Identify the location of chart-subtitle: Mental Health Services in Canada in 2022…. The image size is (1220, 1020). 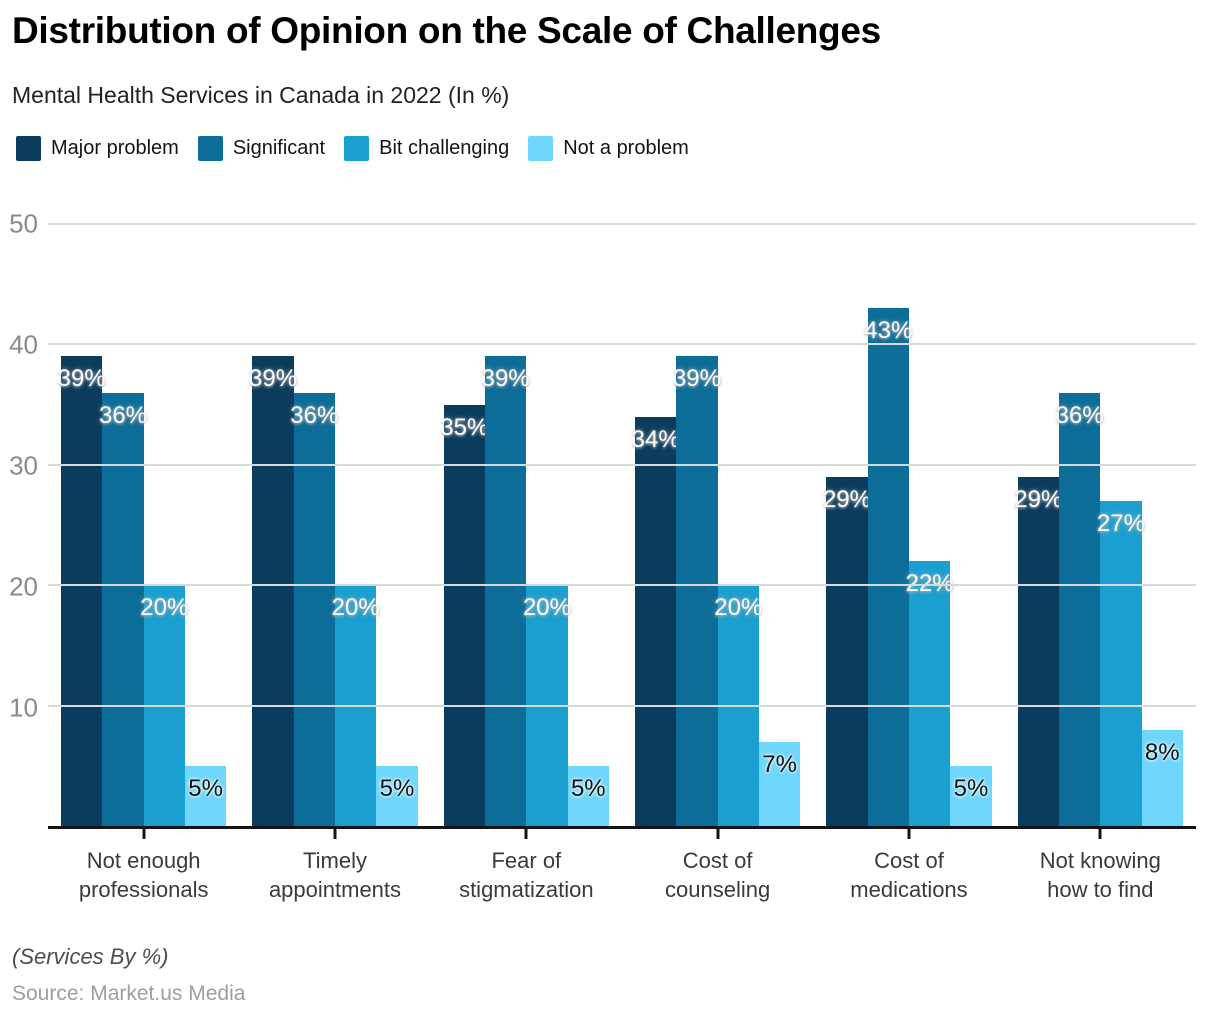
(261, 95).